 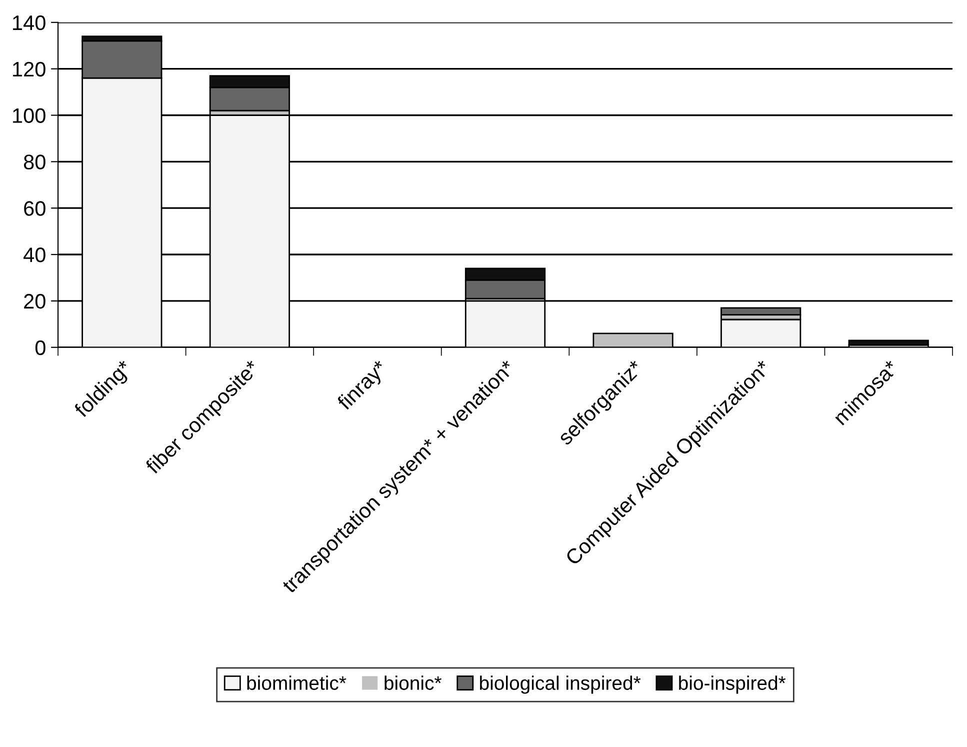 What do you see at coordinates (35, 255) in the screenshot?
I see `y-tick-label: 40` at bounding box center [35, 255].